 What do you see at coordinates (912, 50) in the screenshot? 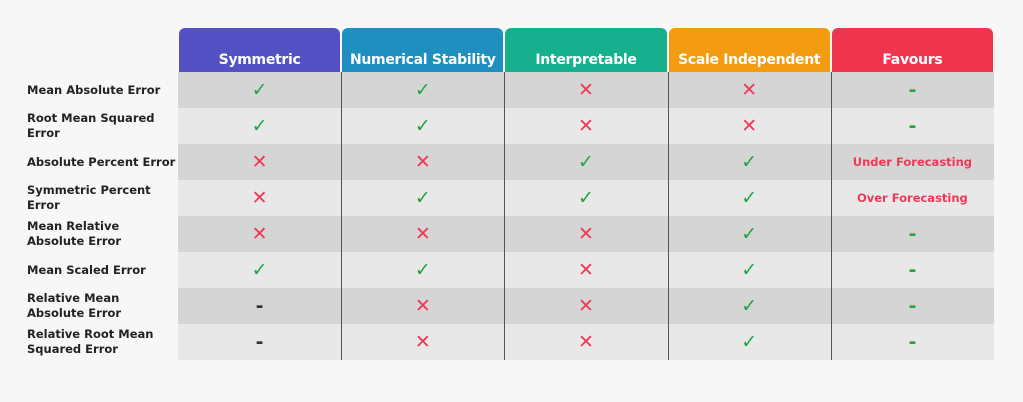
I see `column-header: Favours` at bounding box center [912, 50].